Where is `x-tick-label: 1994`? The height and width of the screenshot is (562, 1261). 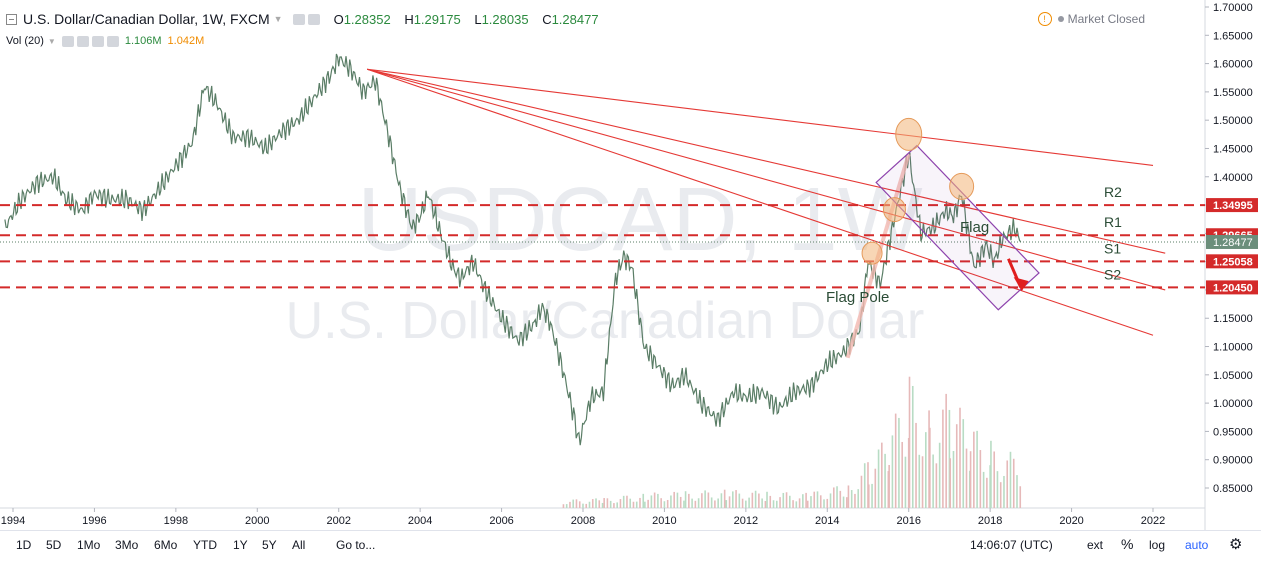 x-tick-label: 1994 is located at coordinates (13, 521).